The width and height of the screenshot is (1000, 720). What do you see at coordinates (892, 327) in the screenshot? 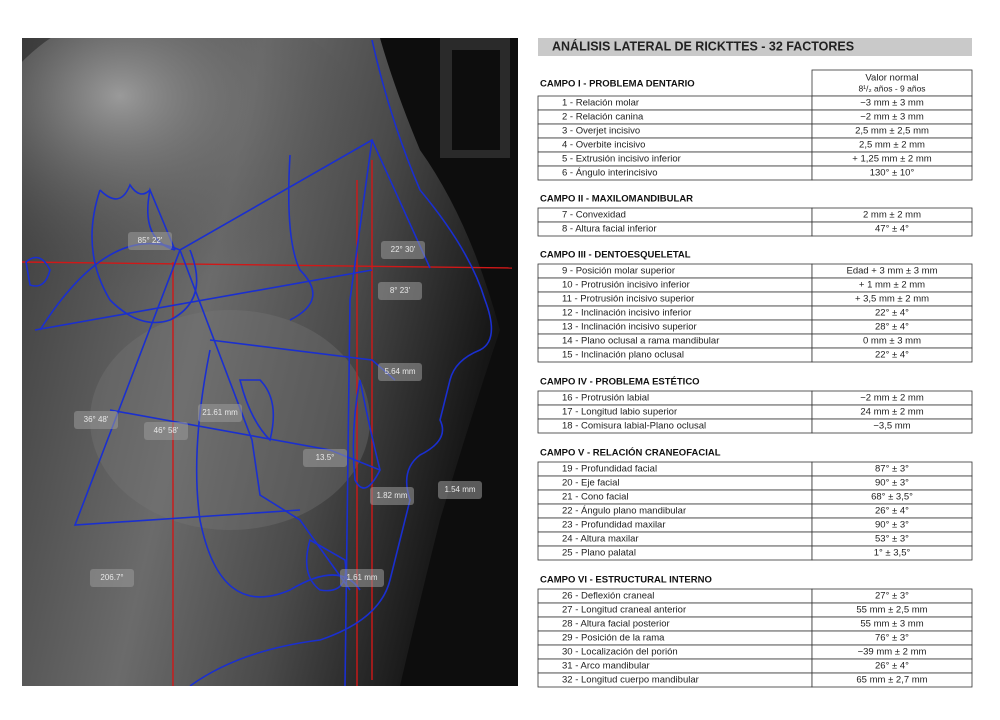
I see `factor-value: 28° ± 4°` at bounding box center [892, 327].